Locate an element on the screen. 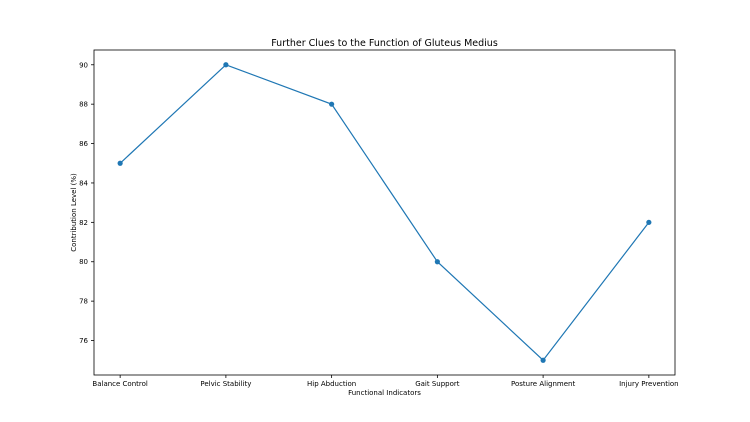 This screenshot has width=750, height=422. x-tick-label: Hip Abduction is located at coordinates (331, 384).